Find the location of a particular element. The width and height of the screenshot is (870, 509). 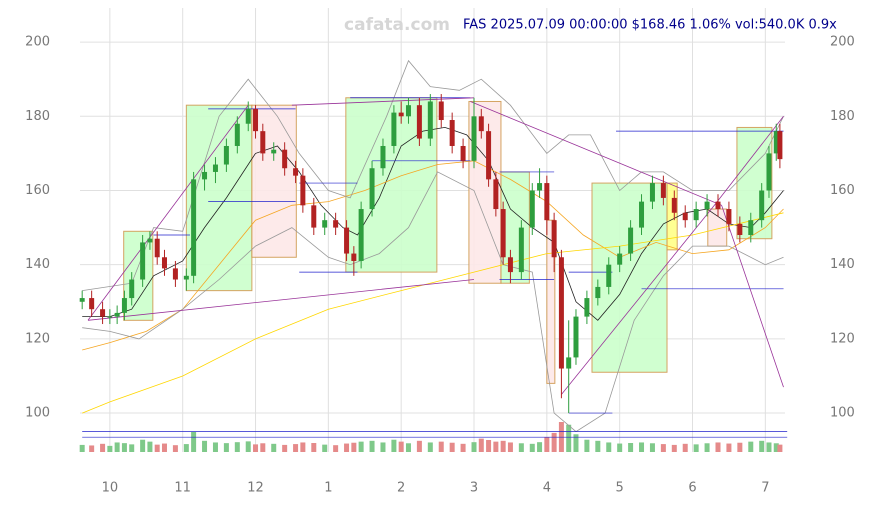

x-tick-label: 2 is located at coordinates (401, 488).